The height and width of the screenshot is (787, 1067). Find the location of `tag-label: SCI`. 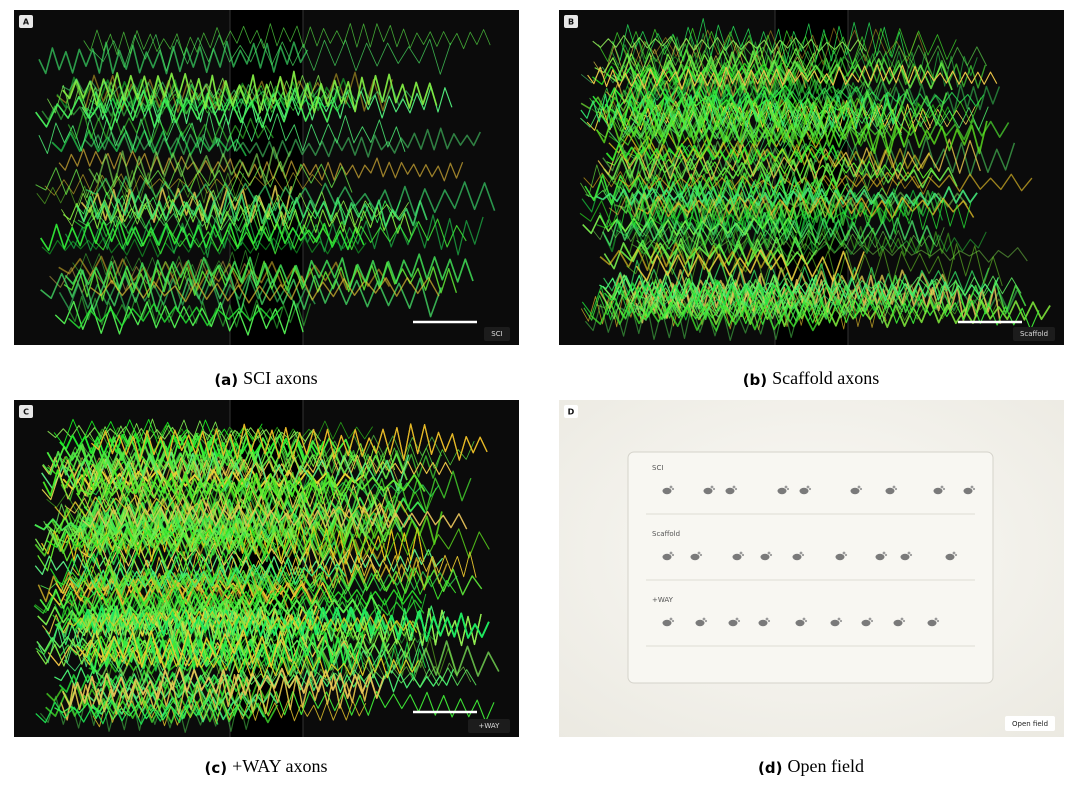

tag-label: SCI is located at coordinates (496, 334).